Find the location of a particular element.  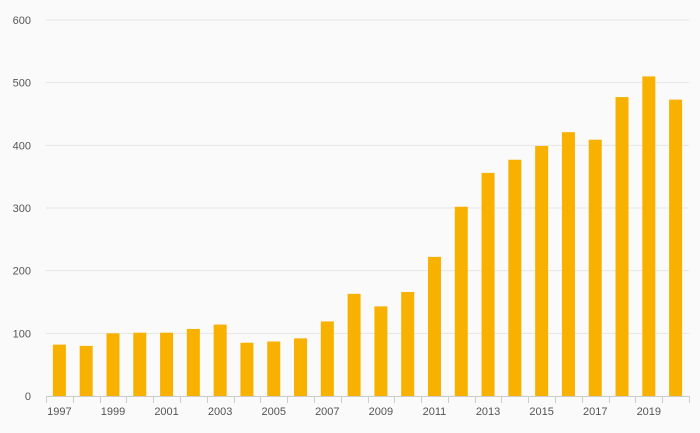

bar-2012 is located at coordinates (461, 301).